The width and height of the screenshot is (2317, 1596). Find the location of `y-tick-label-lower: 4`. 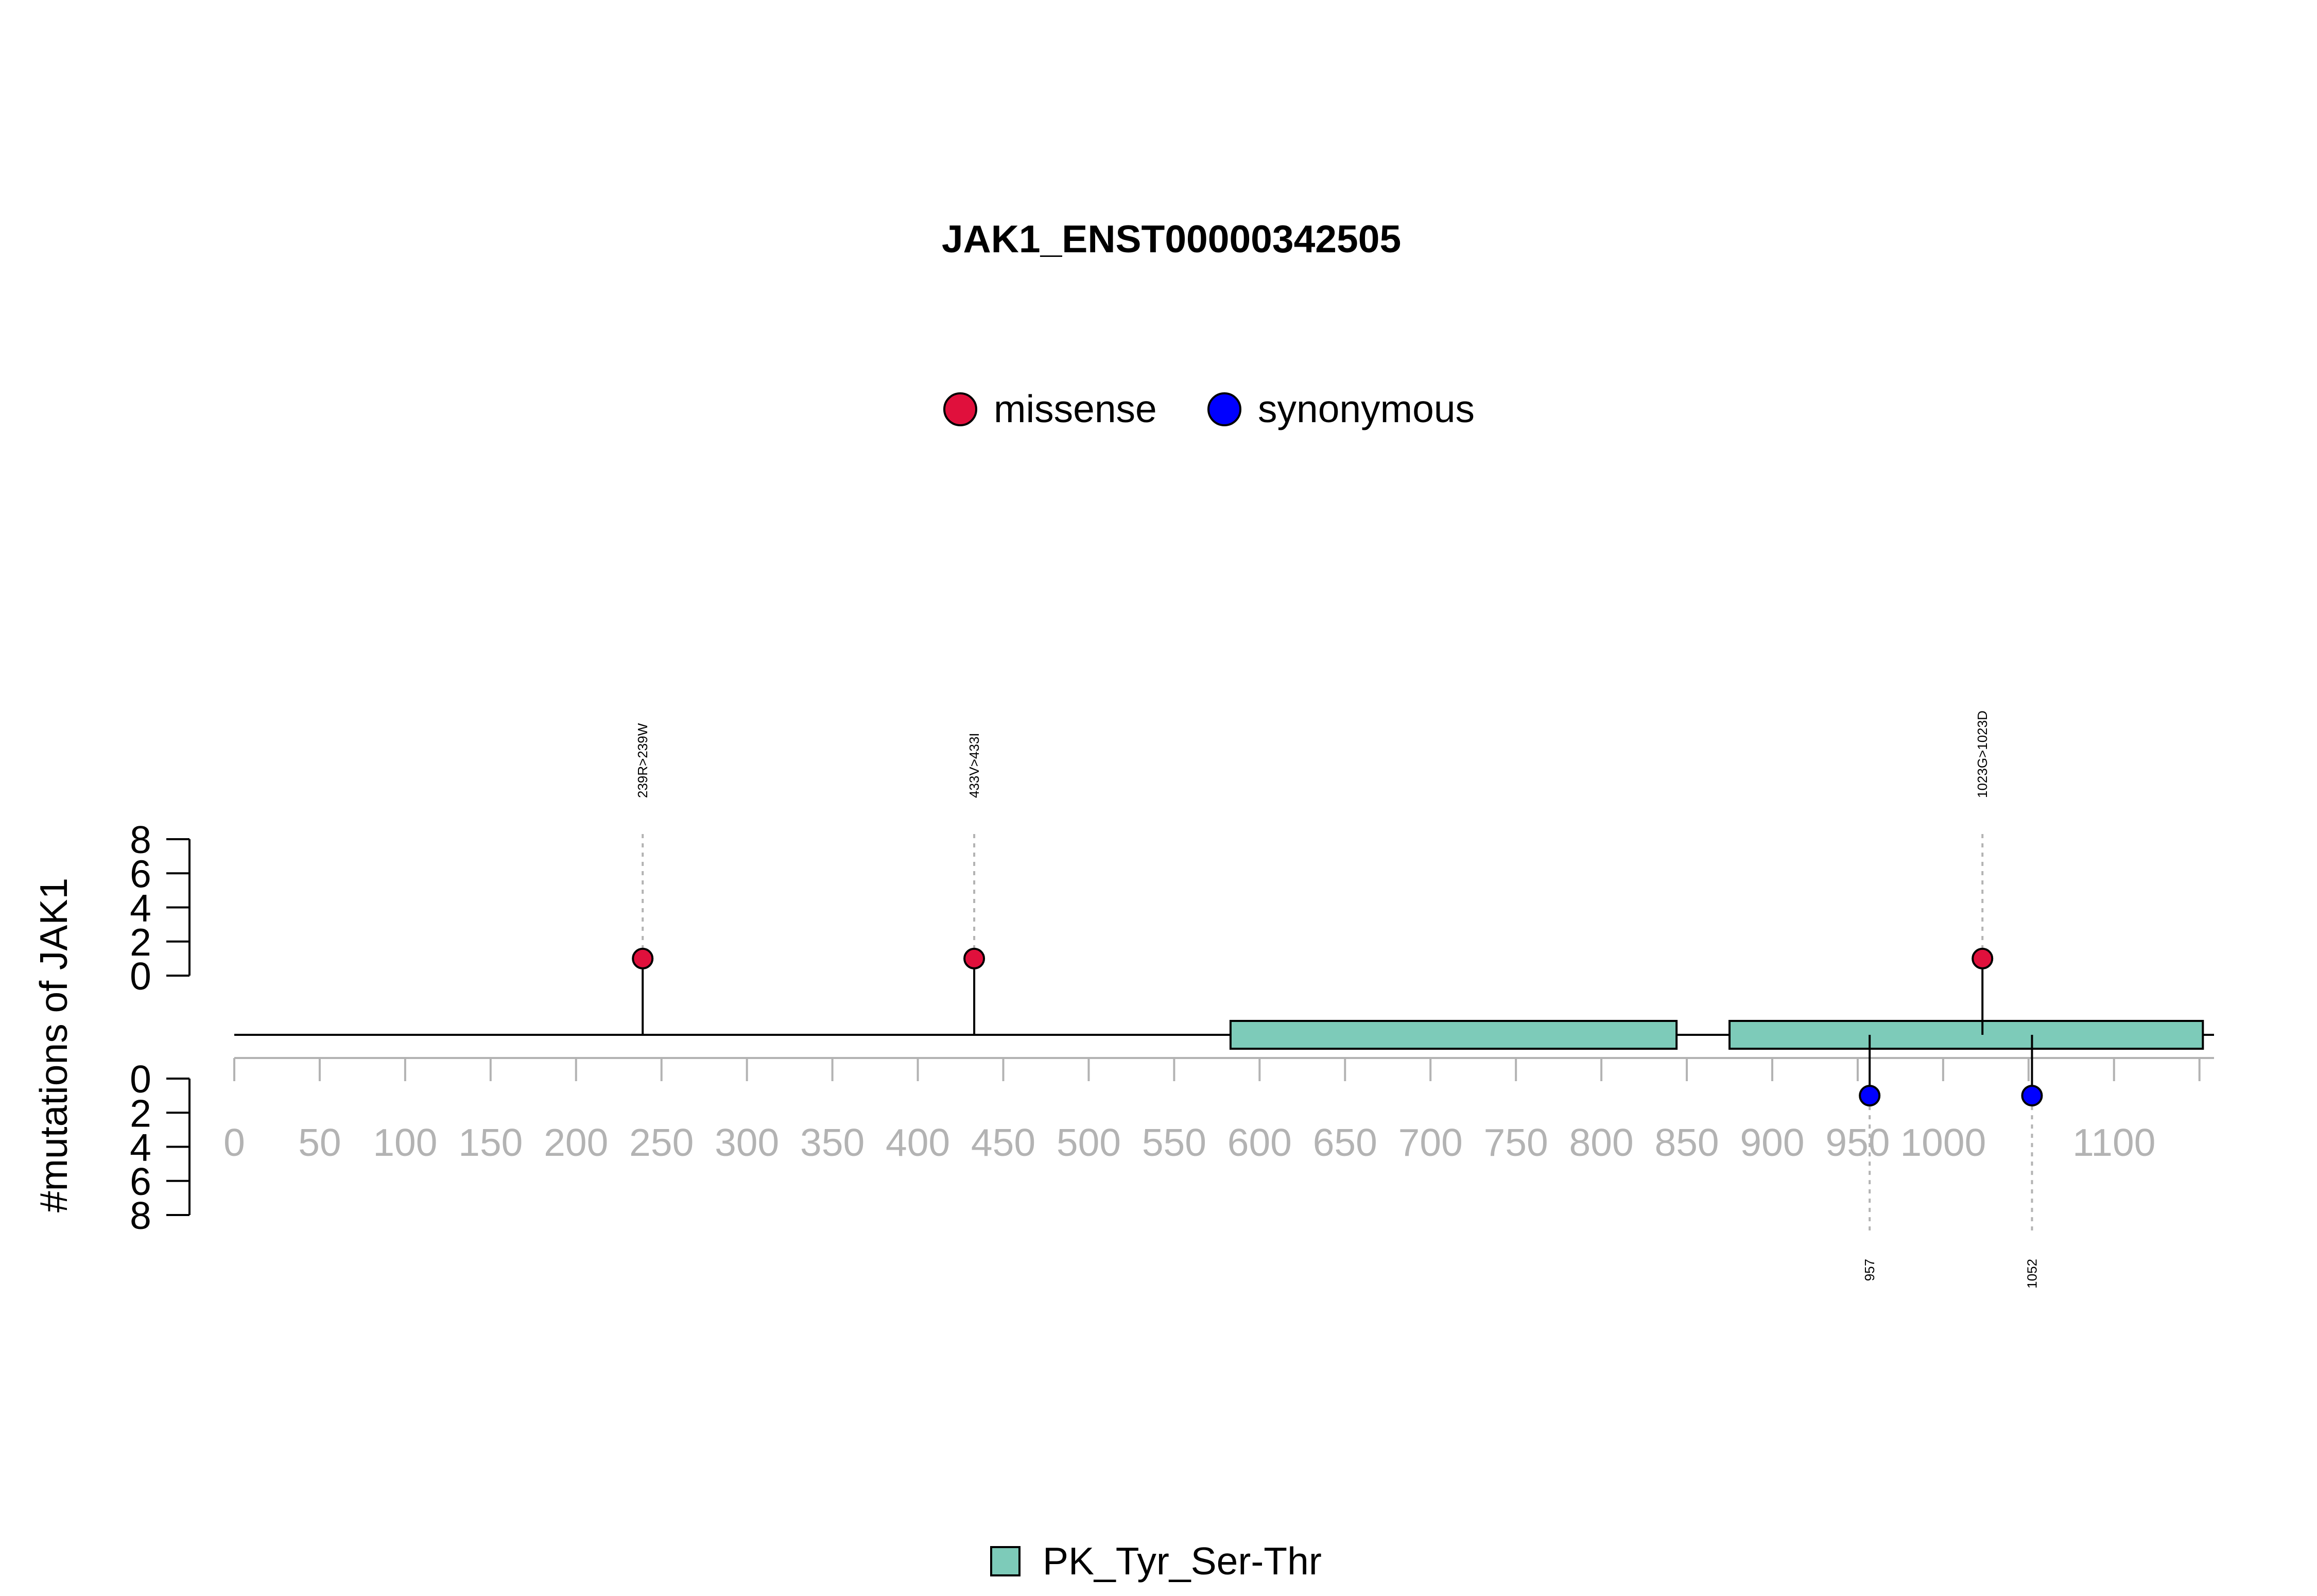

y-tick-label-lower: 4 is located at coordinates (140, 1147).